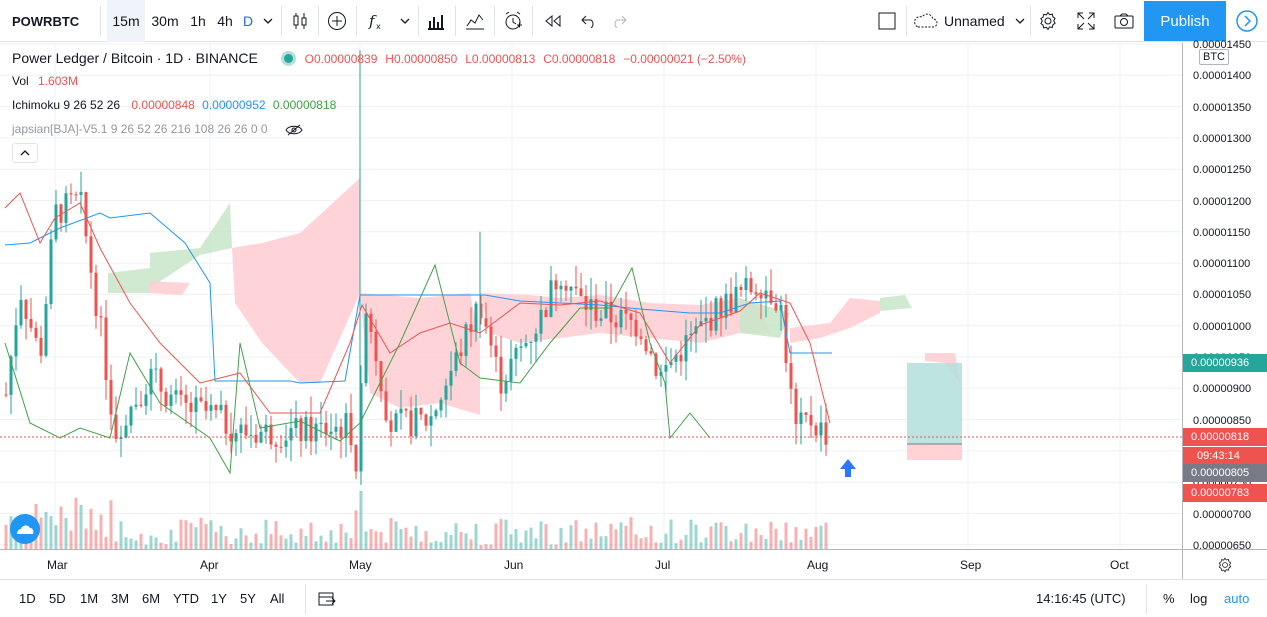 The width and height of the screenshot is (1267, 617). I want to click on interval-dropdown, so click(268, 21).